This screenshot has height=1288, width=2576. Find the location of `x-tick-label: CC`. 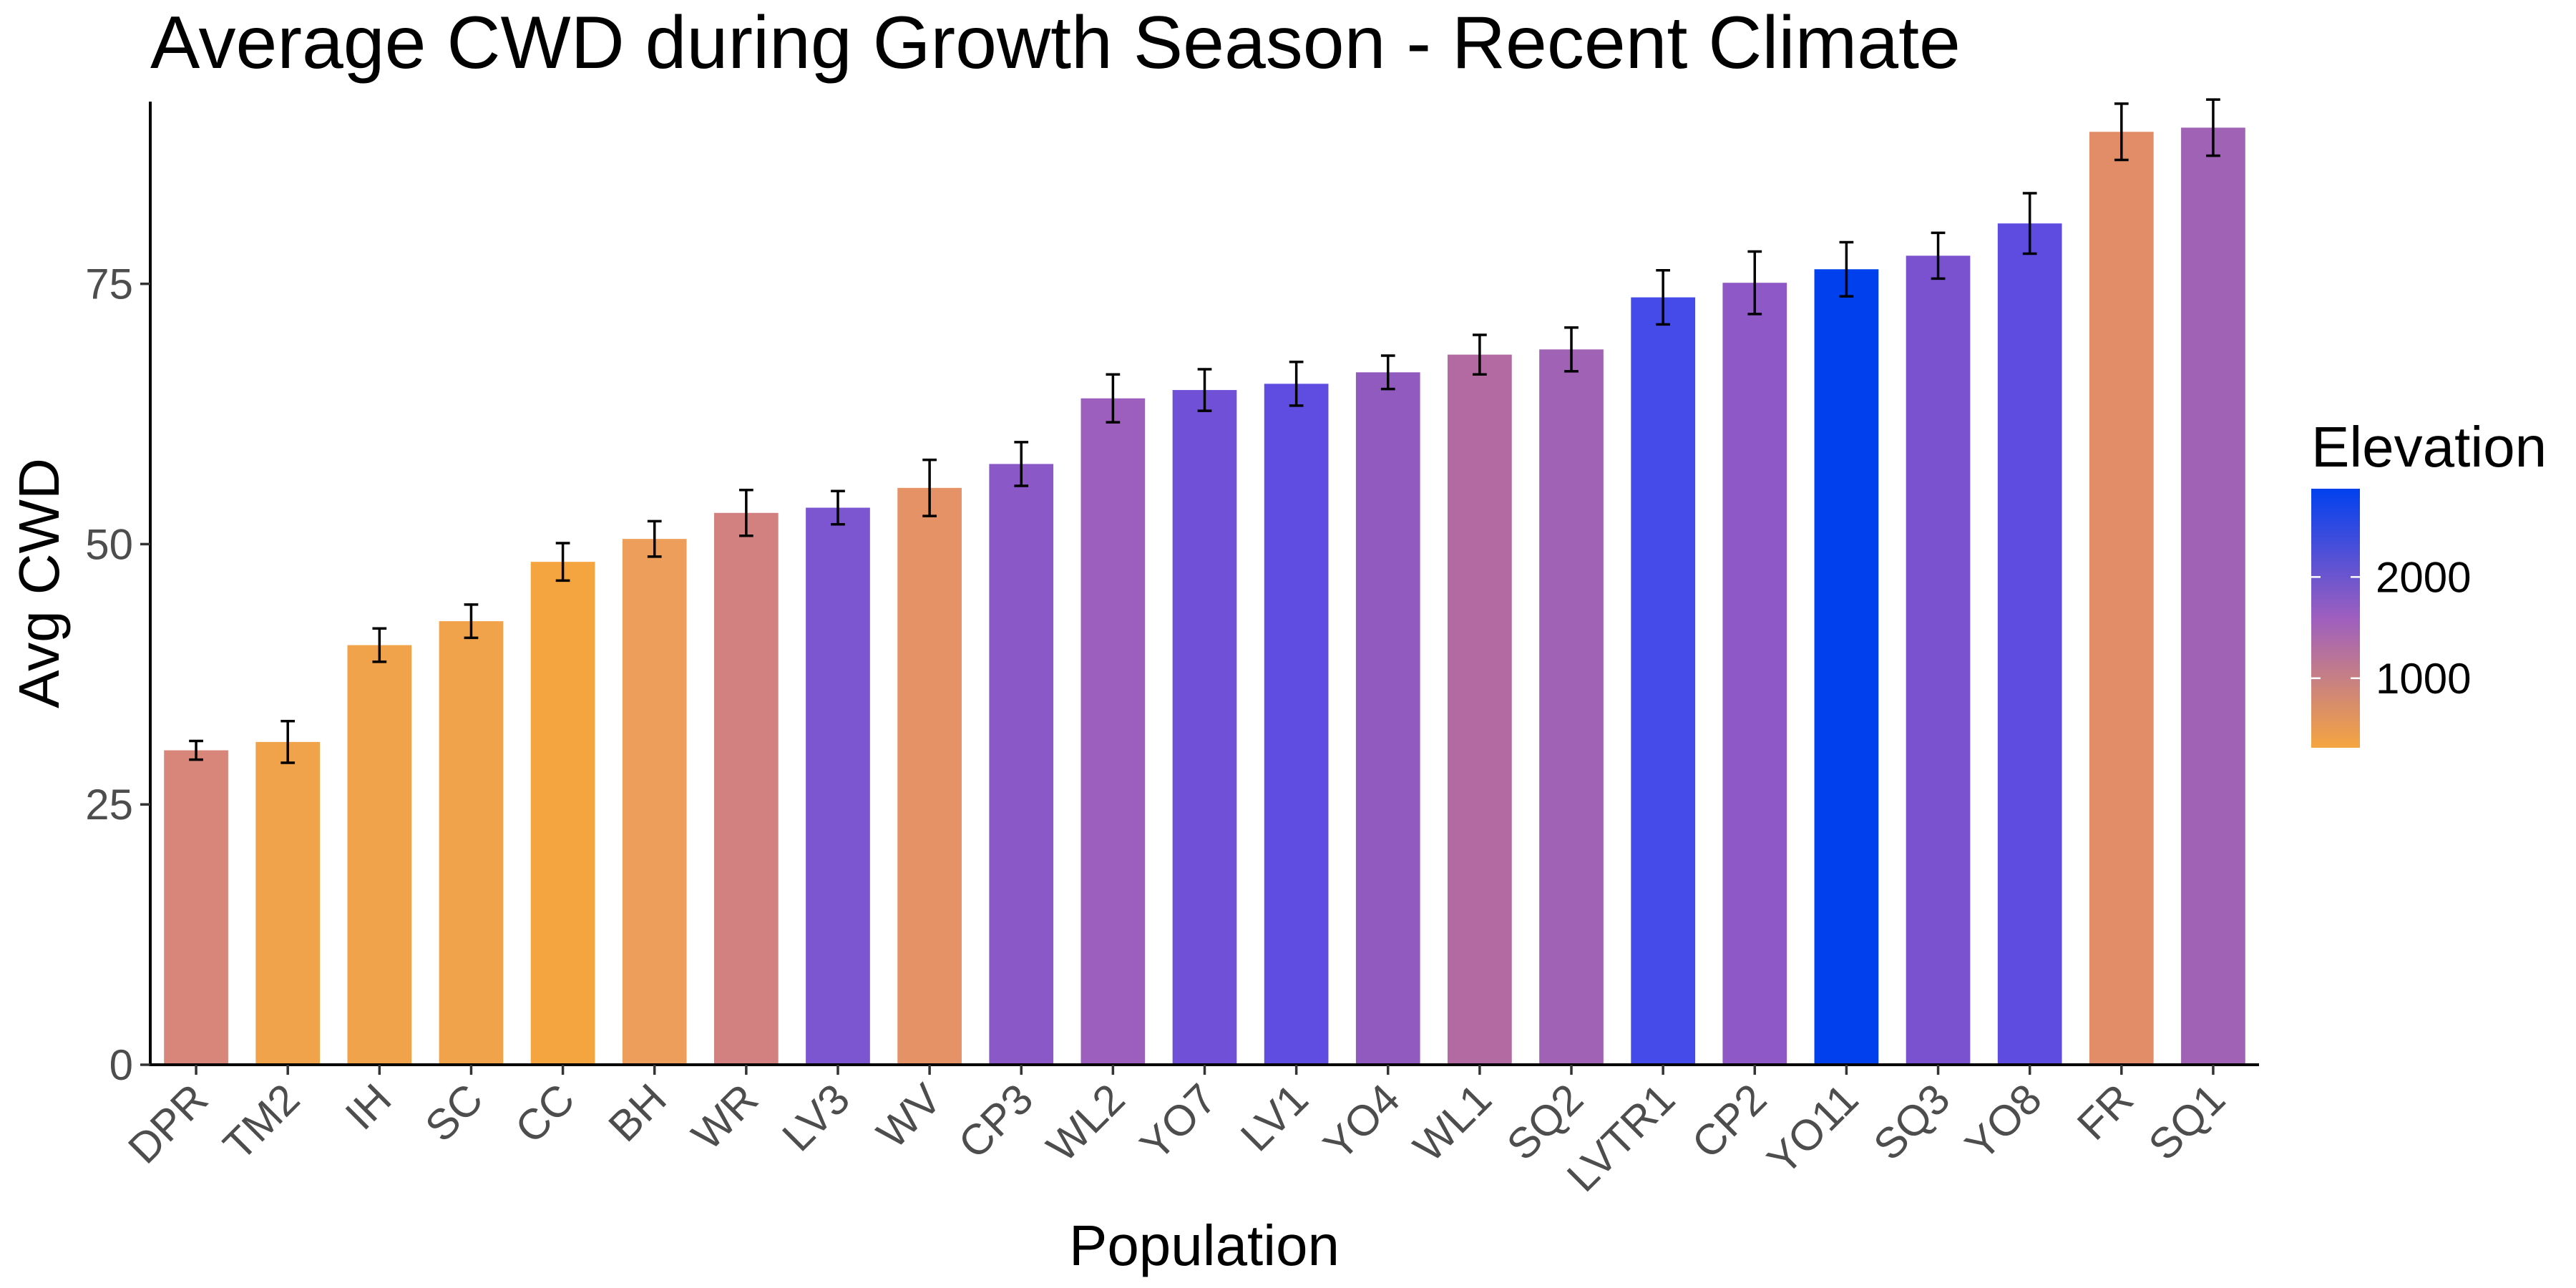

x-tick-label: CC is located at coordinates (545, 1114).